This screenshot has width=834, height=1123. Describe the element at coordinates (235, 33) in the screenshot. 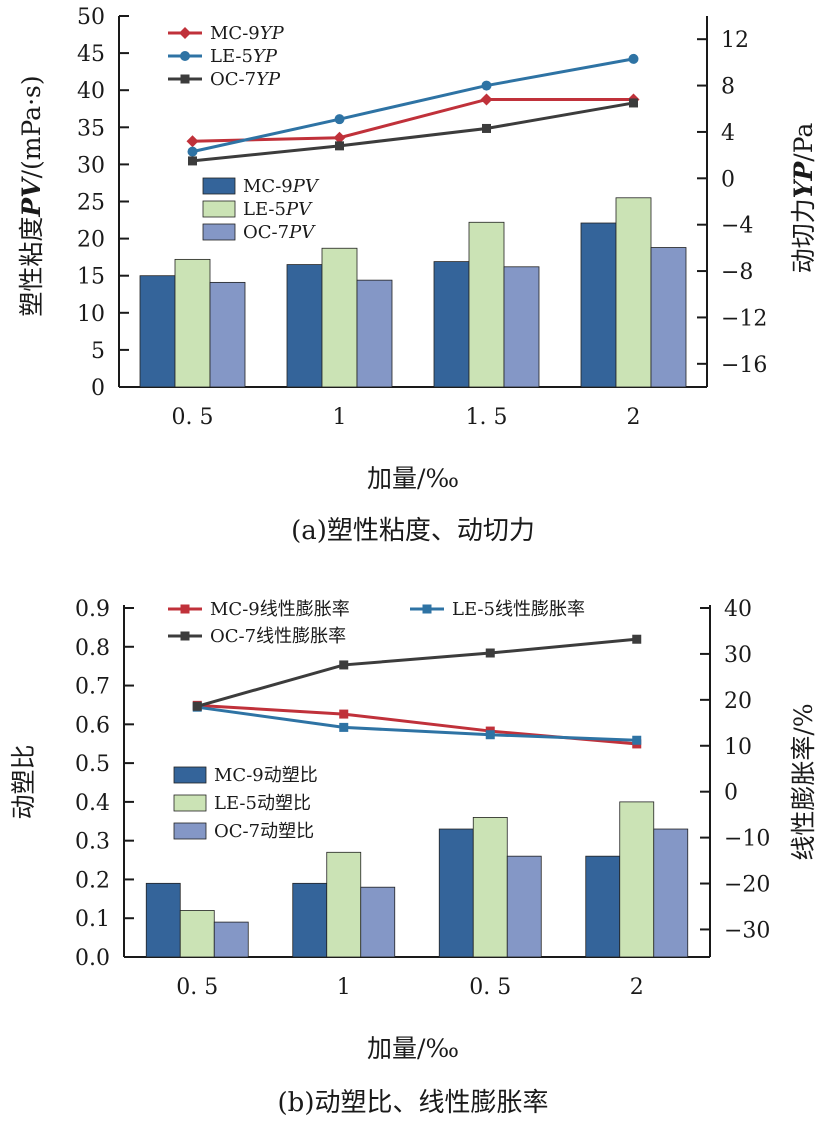

I see `a-legend-line-label-plain-0: MC-9` at that location.